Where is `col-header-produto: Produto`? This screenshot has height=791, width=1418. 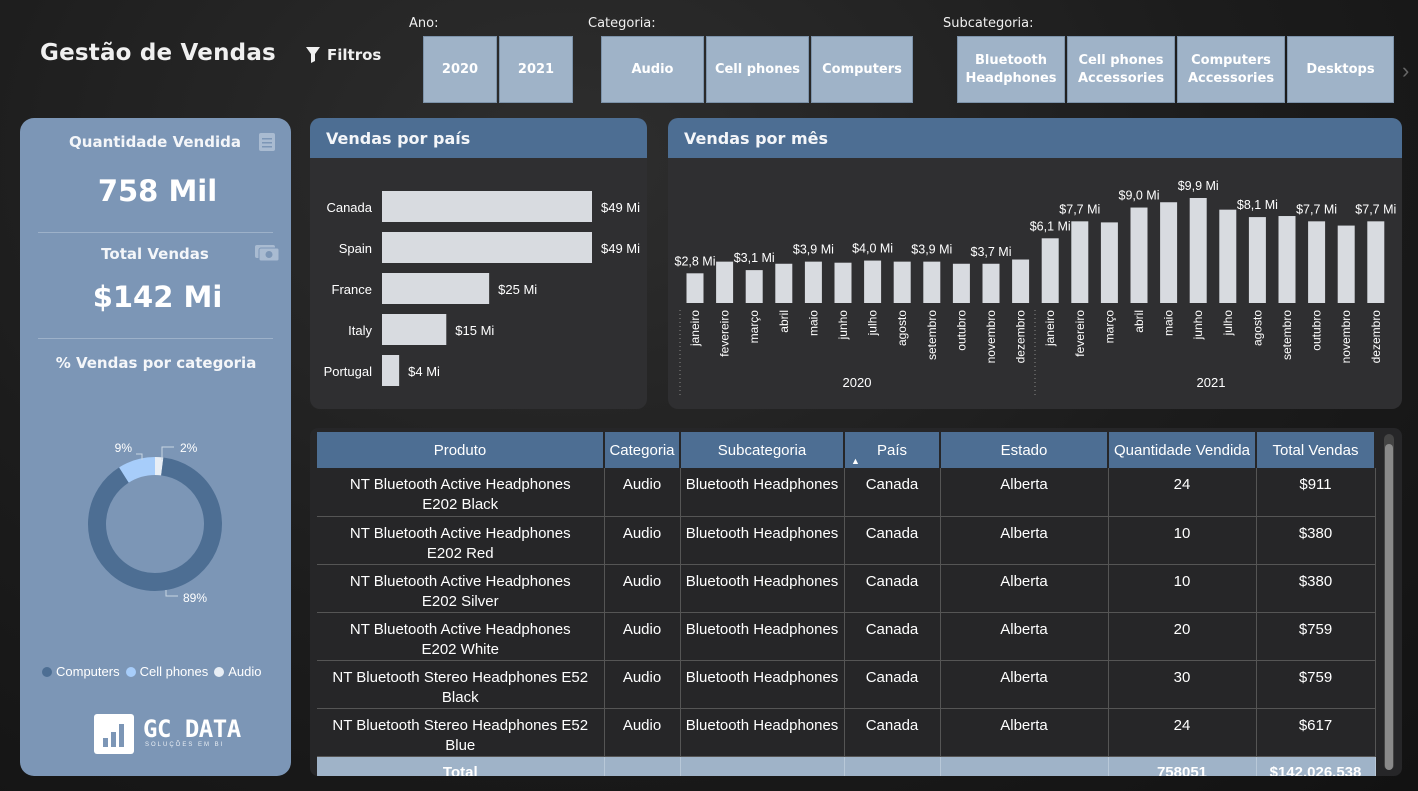
col-header-produto: Produto is located at coordinates (461, 450).